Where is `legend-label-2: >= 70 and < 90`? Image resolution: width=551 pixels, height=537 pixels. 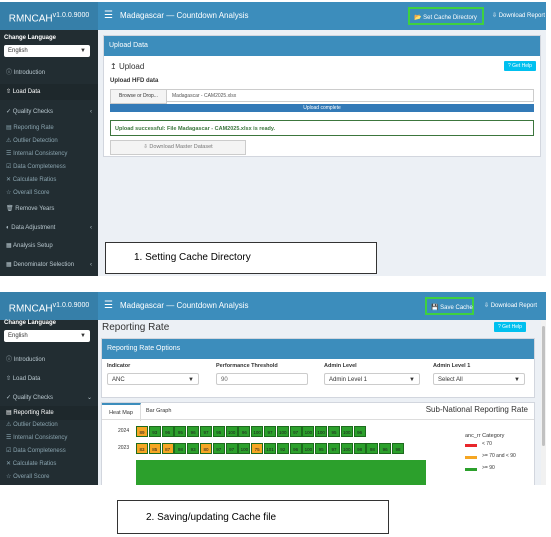 legend-label-2: >= 70 and < 90 is located at coordinates (499, 456).